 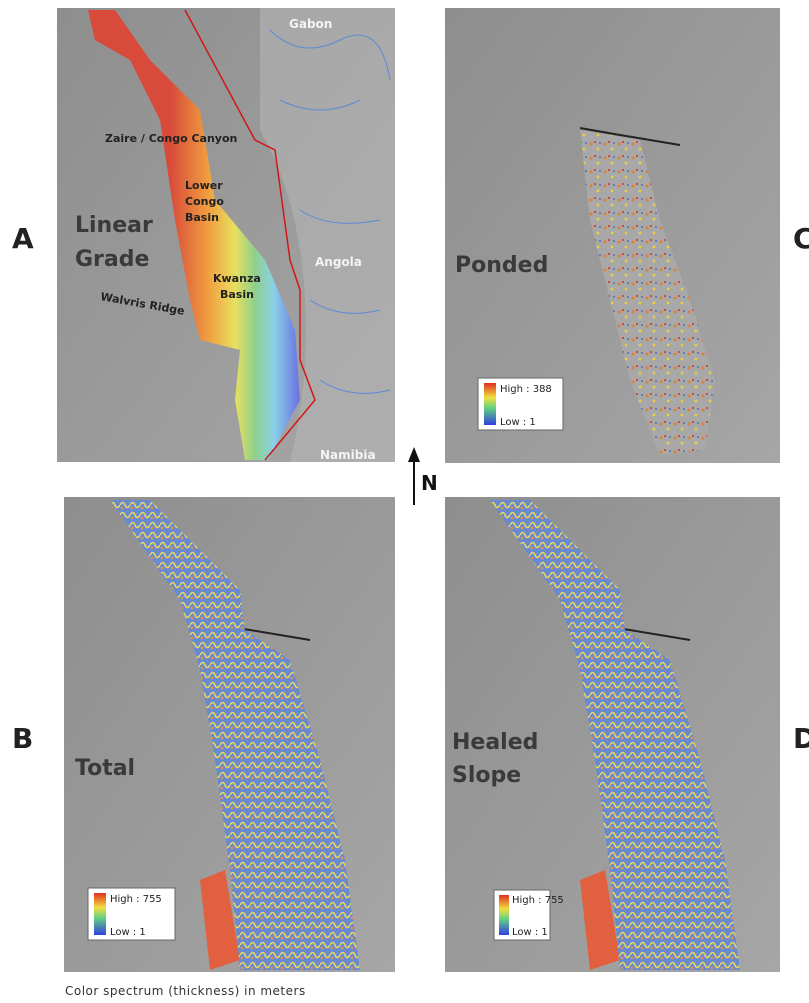 I want to click on place-label: Zaire / Congo Canyon, so click(x=171, y=138).